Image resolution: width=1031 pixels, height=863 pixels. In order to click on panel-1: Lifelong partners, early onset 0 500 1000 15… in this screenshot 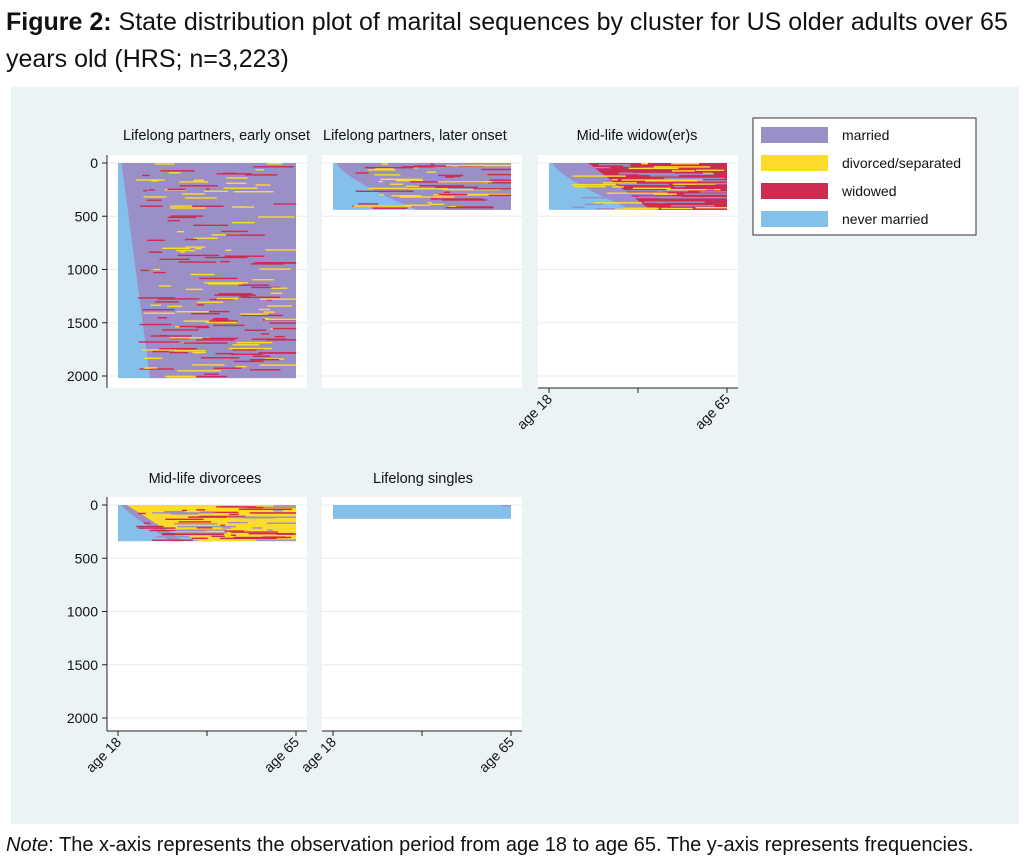, I will do `click(188, 258)`.